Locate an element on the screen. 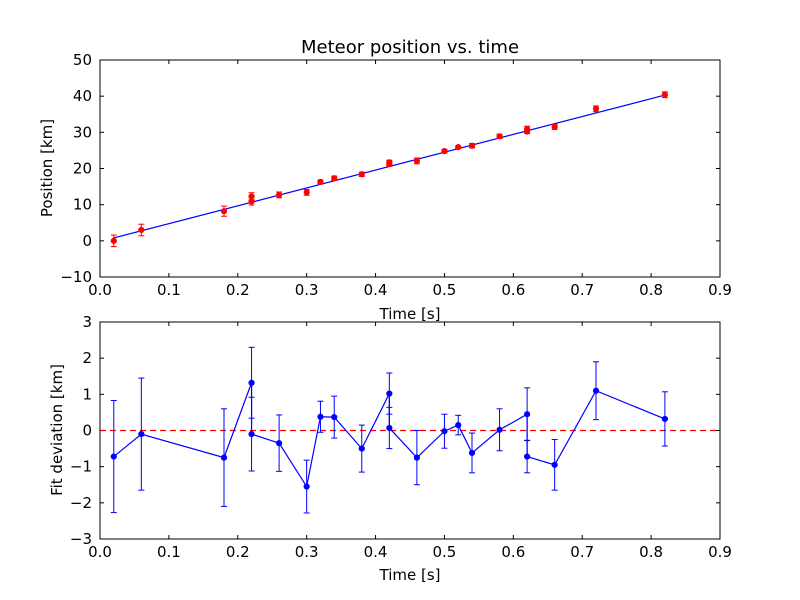 The width and height of the screenshot is (800, 600). position-plot-x-tick-label: 0.0 is located at coordinates (100, 290).